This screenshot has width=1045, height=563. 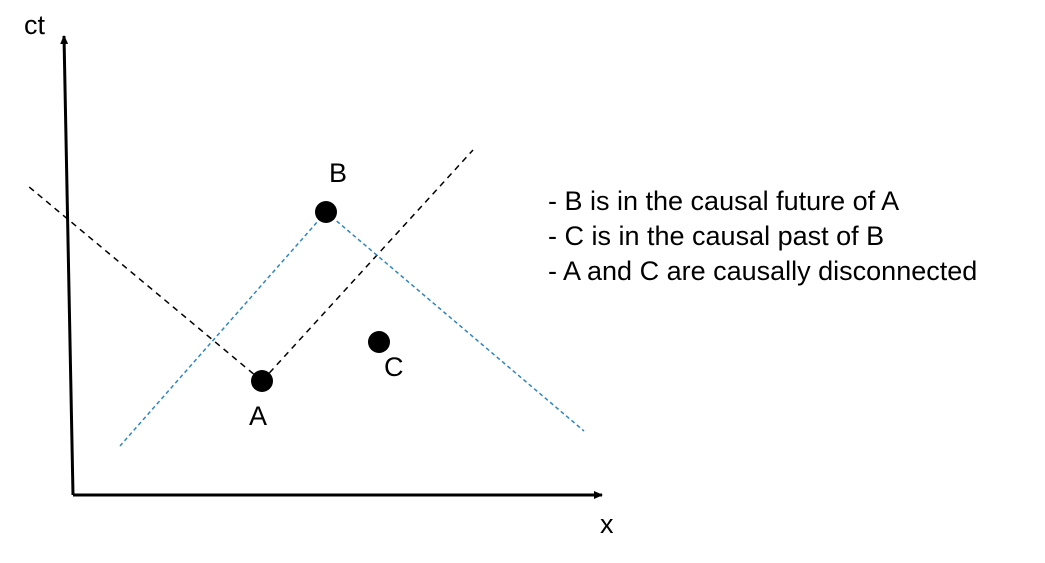 I want to click on light-cone-a-right, so click(x=367, y=265).